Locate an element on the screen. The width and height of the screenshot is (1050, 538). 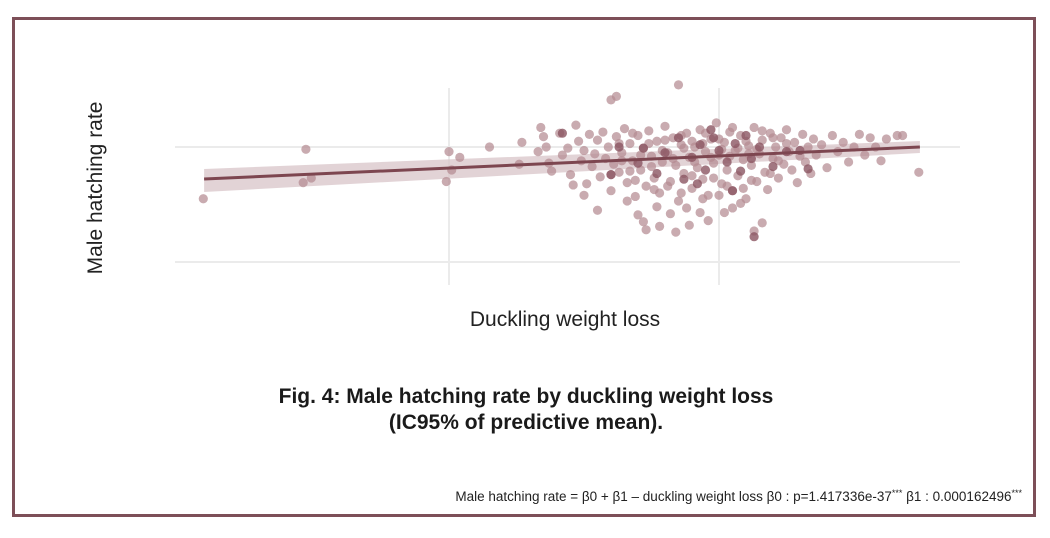
fit-line is located at coordinates (562, 163).